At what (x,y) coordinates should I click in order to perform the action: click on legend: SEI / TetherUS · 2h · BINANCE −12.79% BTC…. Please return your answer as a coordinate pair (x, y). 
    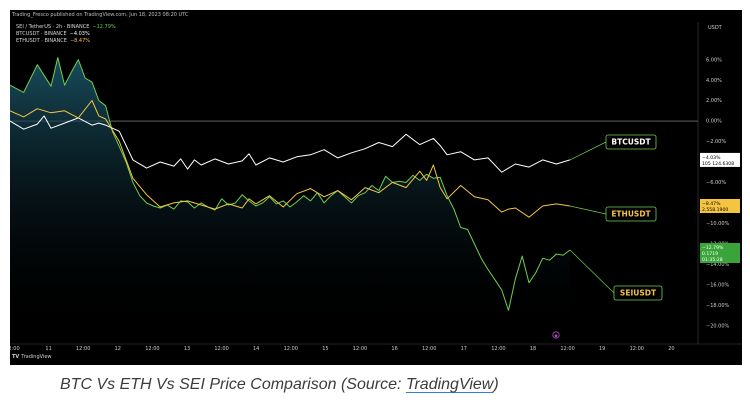
    Looking at the image, I should click on (66, 34).